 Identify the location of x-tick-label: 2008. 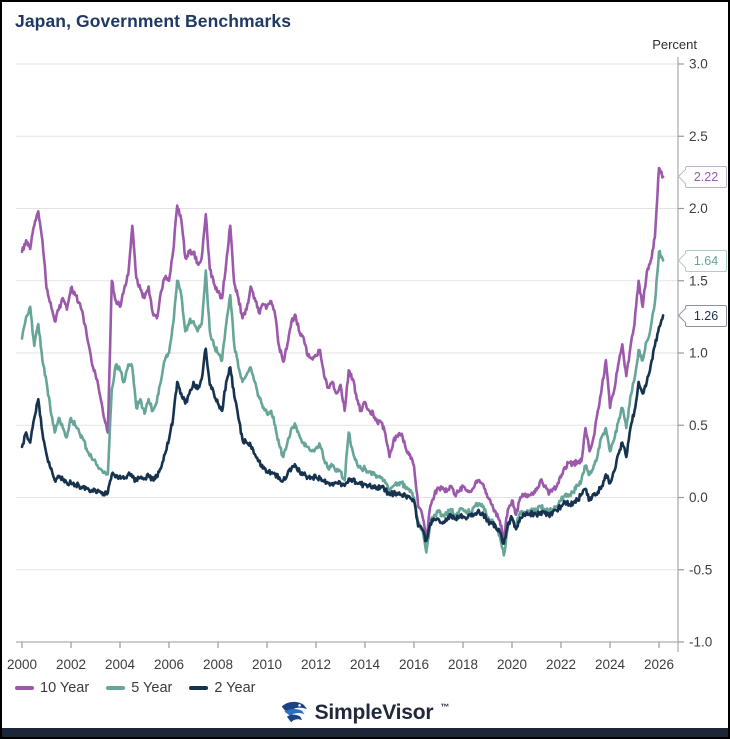
(218, 664).